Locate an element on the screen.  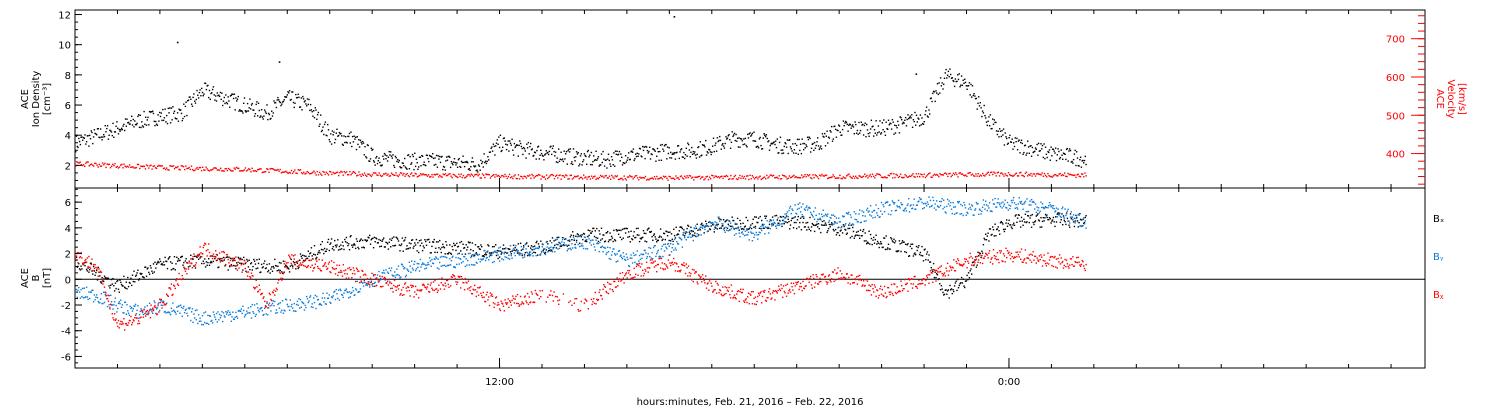
outlier-point is located at coordinates (916, 74).